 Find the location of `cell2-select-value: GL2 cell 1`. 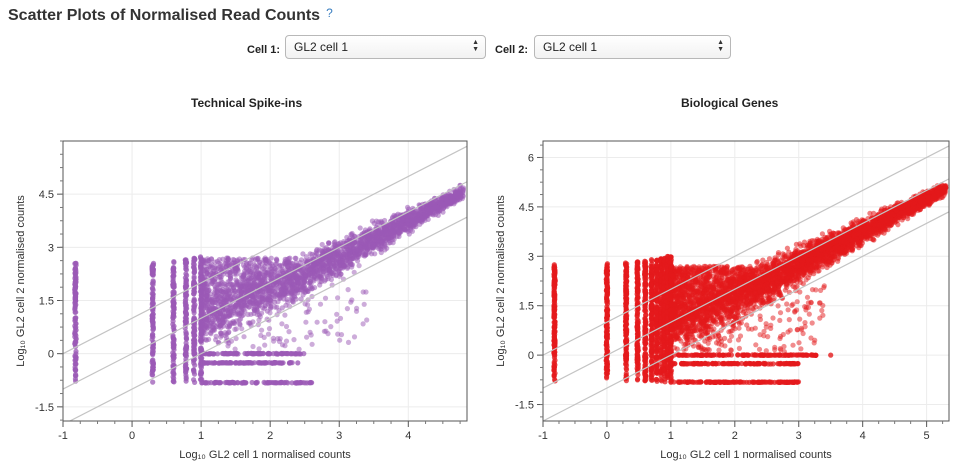

cell2-select-value: GL2 cell 1 is located at coordinates (570, 47).